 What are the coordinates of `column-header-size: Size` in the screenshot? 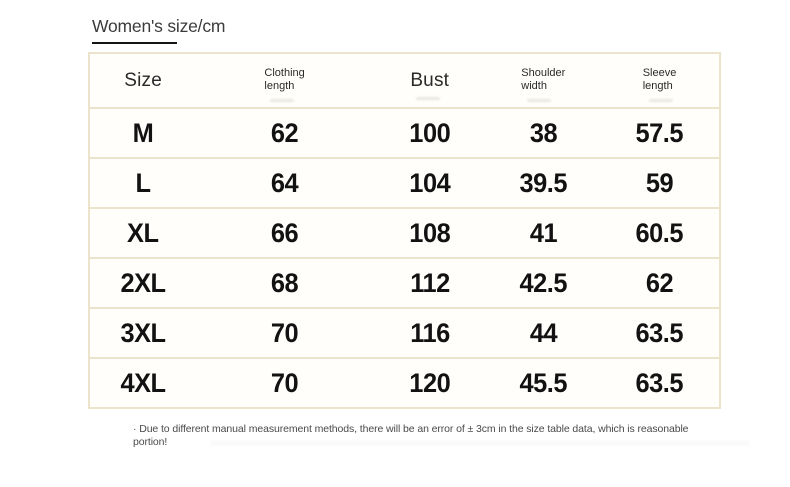 It's located at (143, 80).